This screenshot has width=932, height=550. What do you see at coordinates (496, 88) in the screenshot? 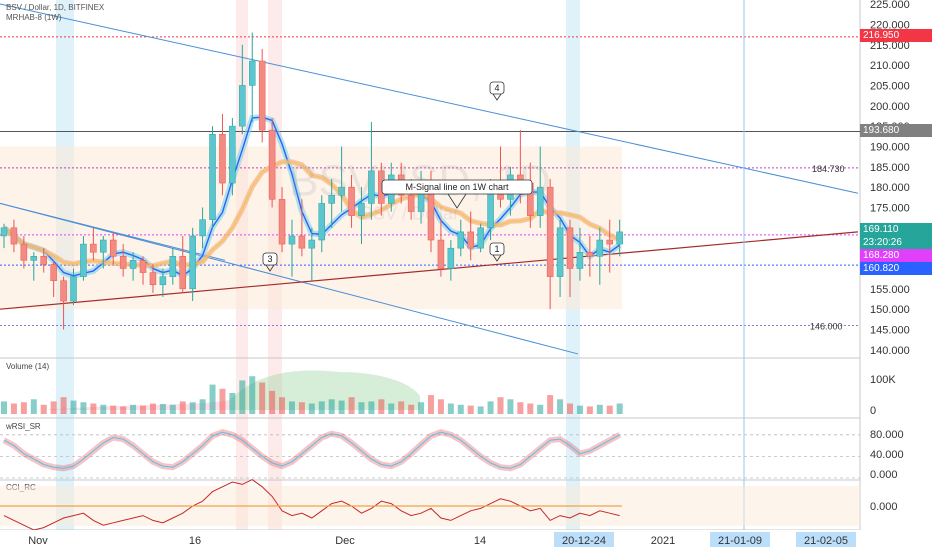
I see `wave-marker-0: 4` at bounding box center [496, 88].